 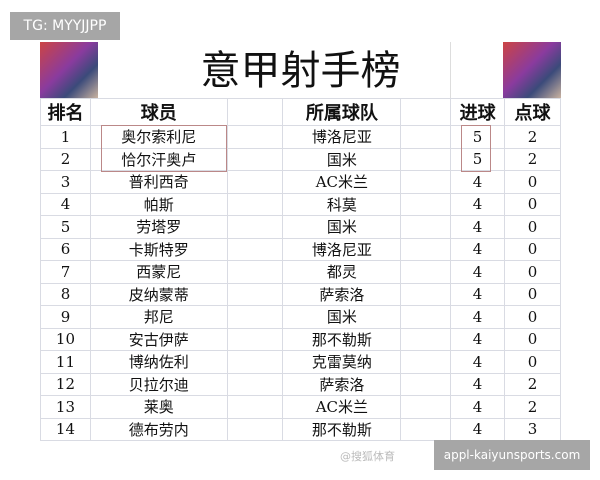 I want to click on table-row: 10 安古伊萨 那不勒斯 4 0, so click(x=300, y=339).